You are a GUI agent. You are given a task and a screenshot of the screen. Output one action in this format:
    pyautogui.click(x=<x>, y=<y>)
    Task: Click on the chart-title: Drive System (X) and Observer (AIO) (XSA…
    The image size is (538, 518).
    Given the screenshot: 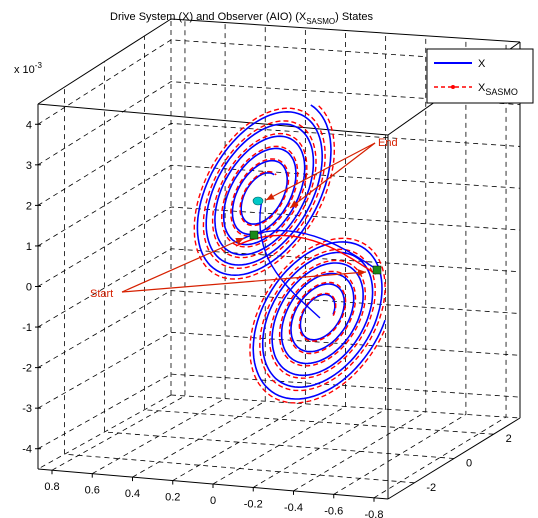 What is the action you would take?
    pyautogui.click(x=242, y=18)
    